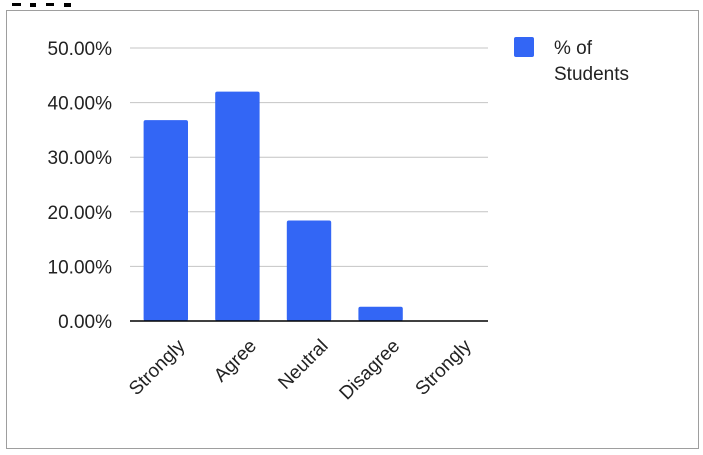 This screenshot has width=703, height=455. What do you see at coordinates (41, 5) in the screenshot?
I see `cropped-title-svg` at bounding box center [41, 5].